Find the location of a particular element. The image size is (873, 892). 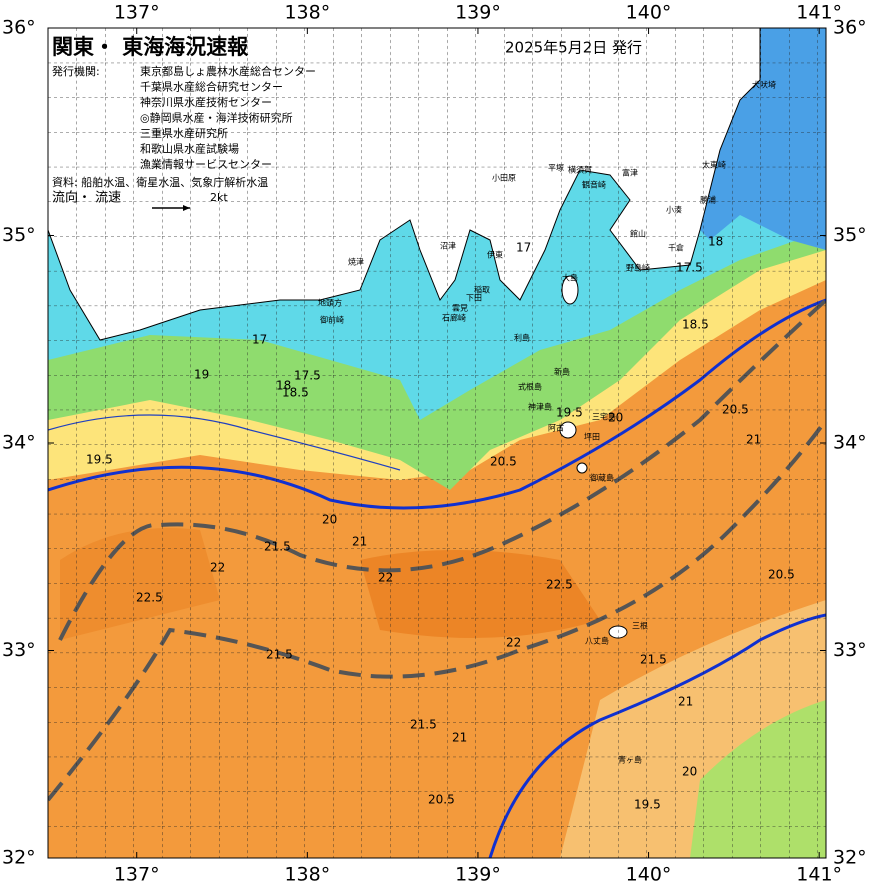

place-name: 大島 is located at coordinates (570, 278).